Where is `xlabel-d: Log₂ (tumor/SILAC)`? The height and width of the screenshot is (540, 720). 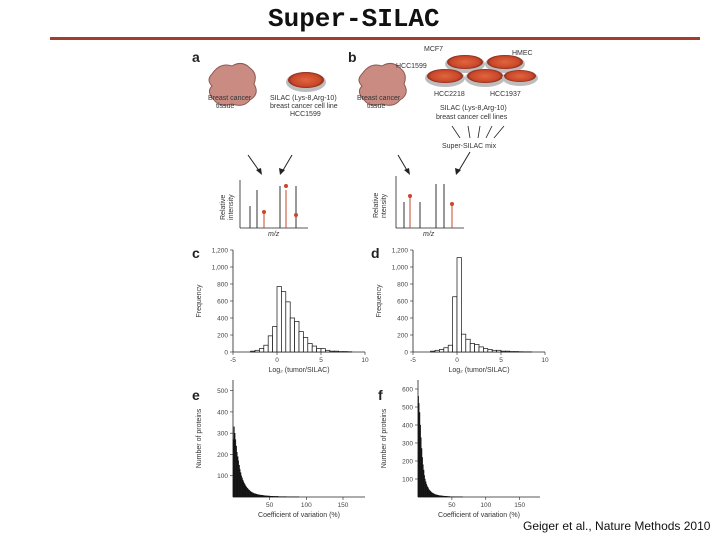
xlabel-d: Log₂ (tumor/SILAC) is located at coordinates (478, 370).